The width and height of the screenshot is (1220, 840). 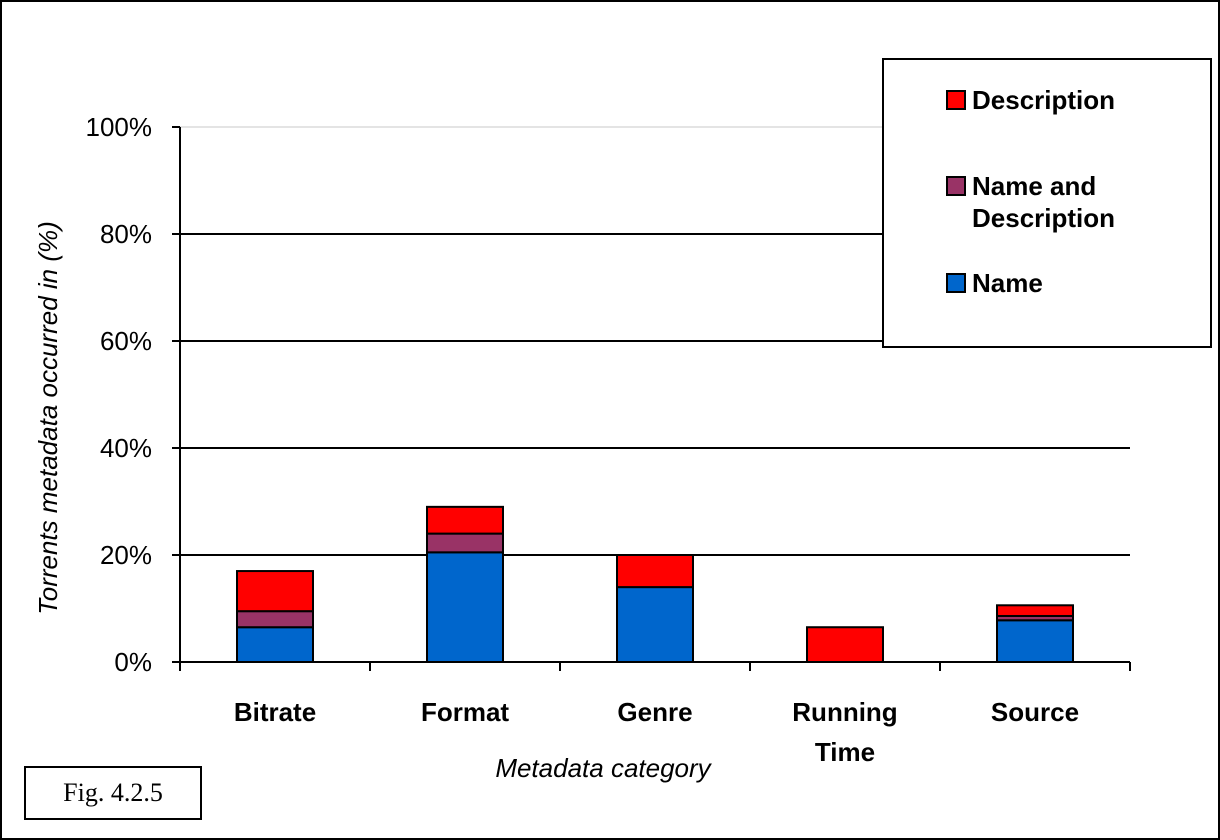 I want to click on x-axis-title: Metadata category, so click(x=603, y=768).